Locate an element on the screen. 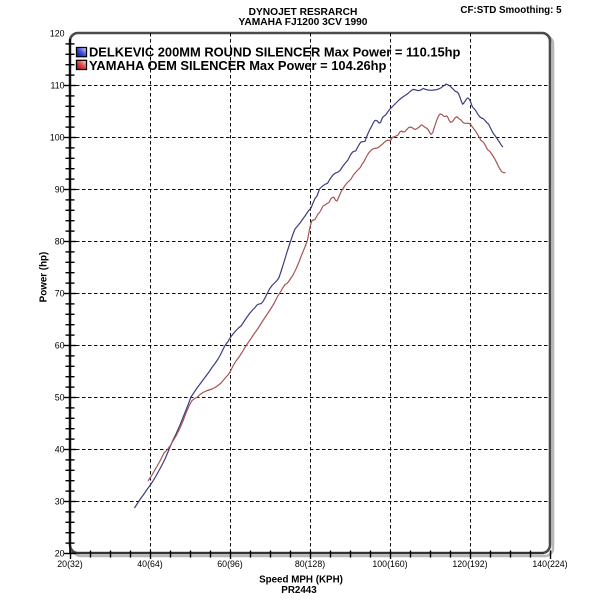 The height and width of the screenshot is (600, 600). svg-text:YAMAHA OEM SILENCER Max Power: YAMAHA OEM SILENCER Max Power = 104.26hp is located at coordinates (238, 65).